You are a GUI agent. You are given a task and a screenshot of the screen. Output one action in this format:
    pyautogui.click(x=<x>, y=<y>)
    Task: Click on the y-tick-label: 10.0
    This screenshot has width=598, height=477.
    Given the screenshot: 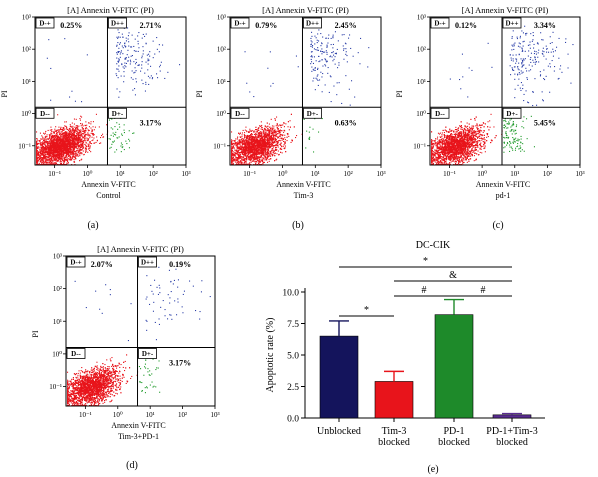 What is the action you would take?
    pyautogui.click(x=290, y=294)
    